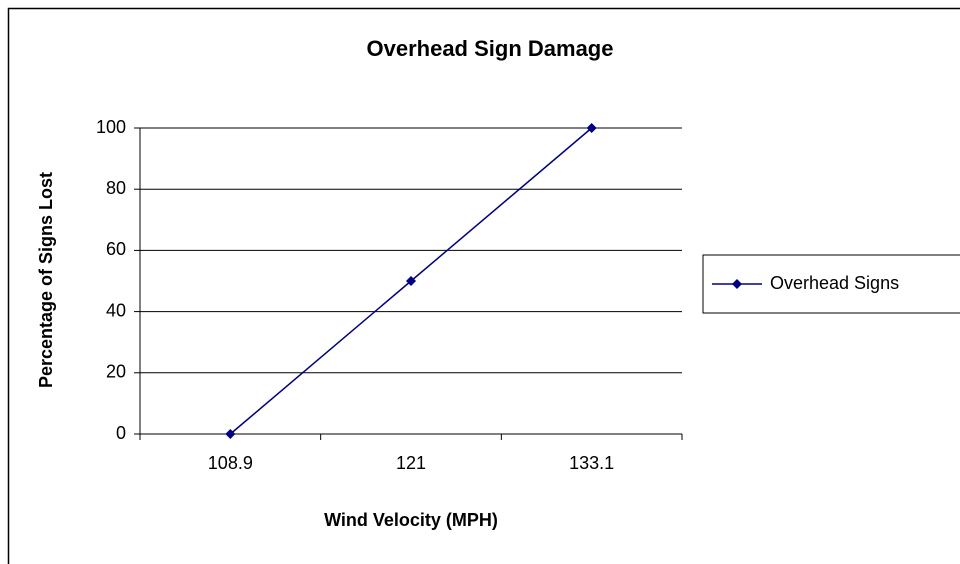 This screenshot has height=564, width=960. I want to click on chart-title: Overhead Sign Damage, so click(490, 48).